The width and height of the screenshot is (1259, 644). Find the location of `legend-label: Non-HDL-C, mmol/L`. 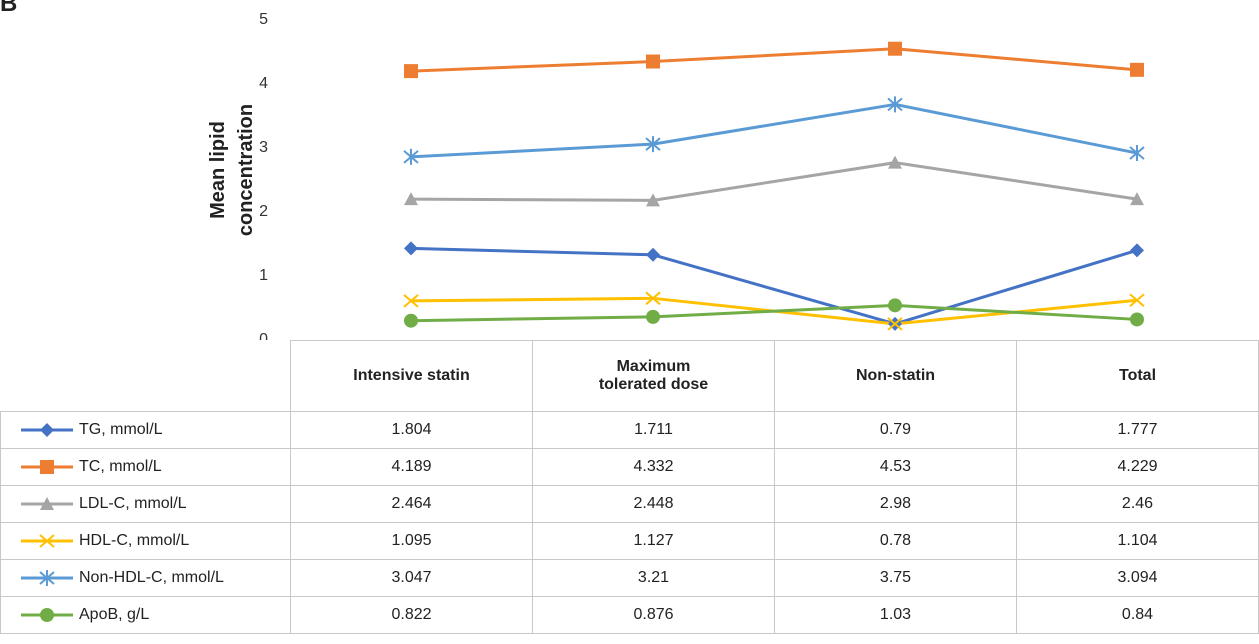

legend-label: Non-HDL-C, mmol/L is located at coordinates (151, 578).